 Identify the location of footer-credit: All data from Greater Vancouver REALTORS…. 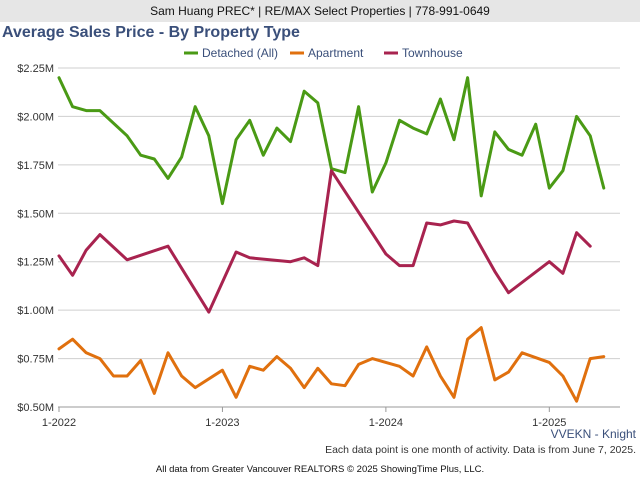
(320, 469).